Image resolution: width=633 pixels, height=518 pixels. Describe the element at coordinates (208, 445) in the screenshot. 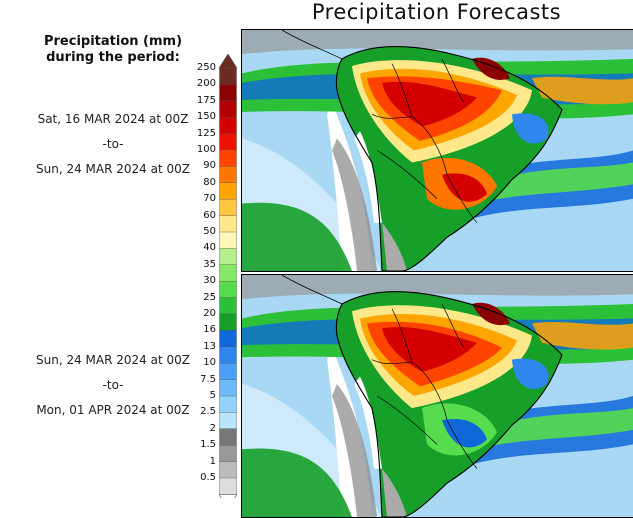

I see `colorbar-tick-label: 1.5` at that location.